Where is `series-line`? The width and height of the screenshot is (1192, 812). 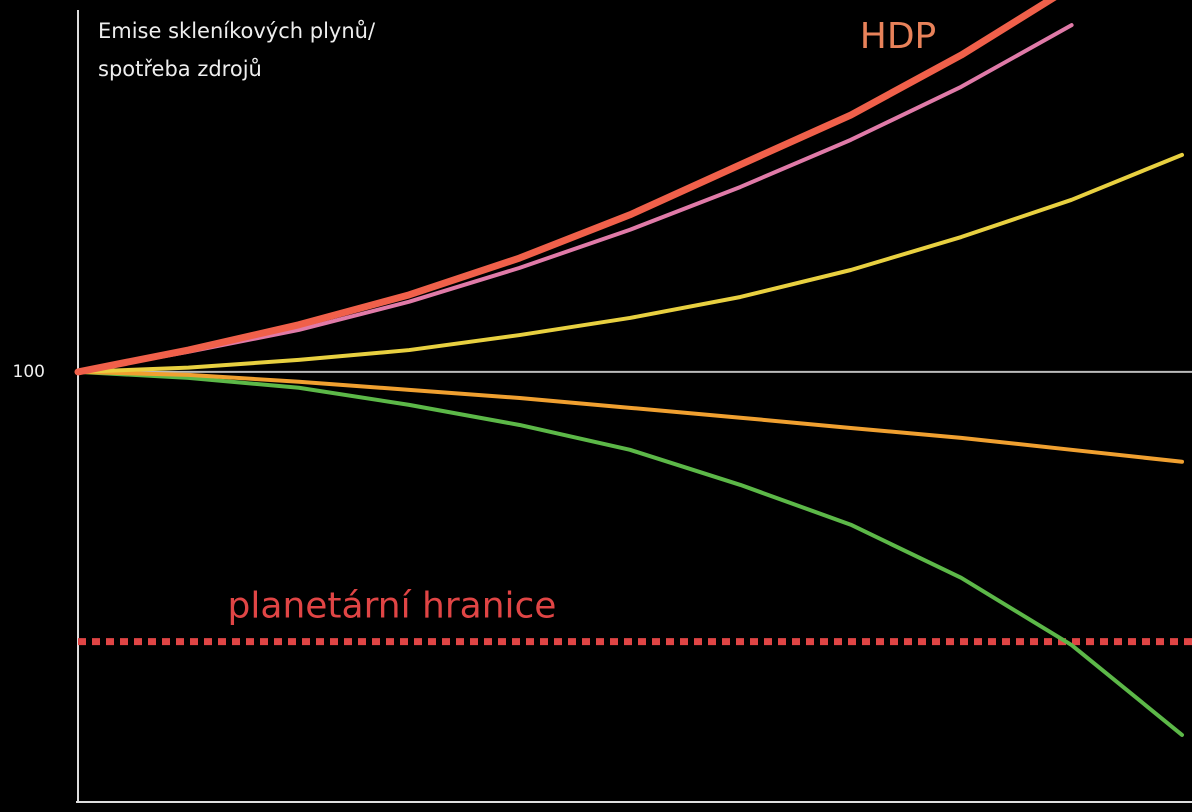 series-line is located at coordinates (630, 416).